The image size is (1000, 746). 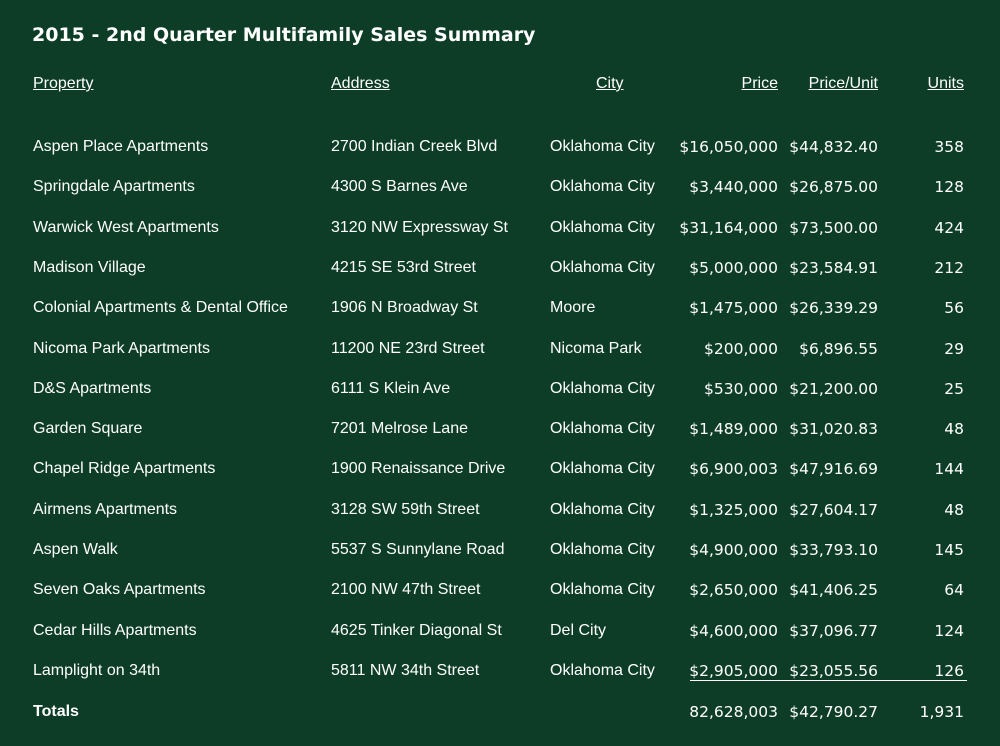 I want to click on row-city: Moore, so click(x=573, y=308).